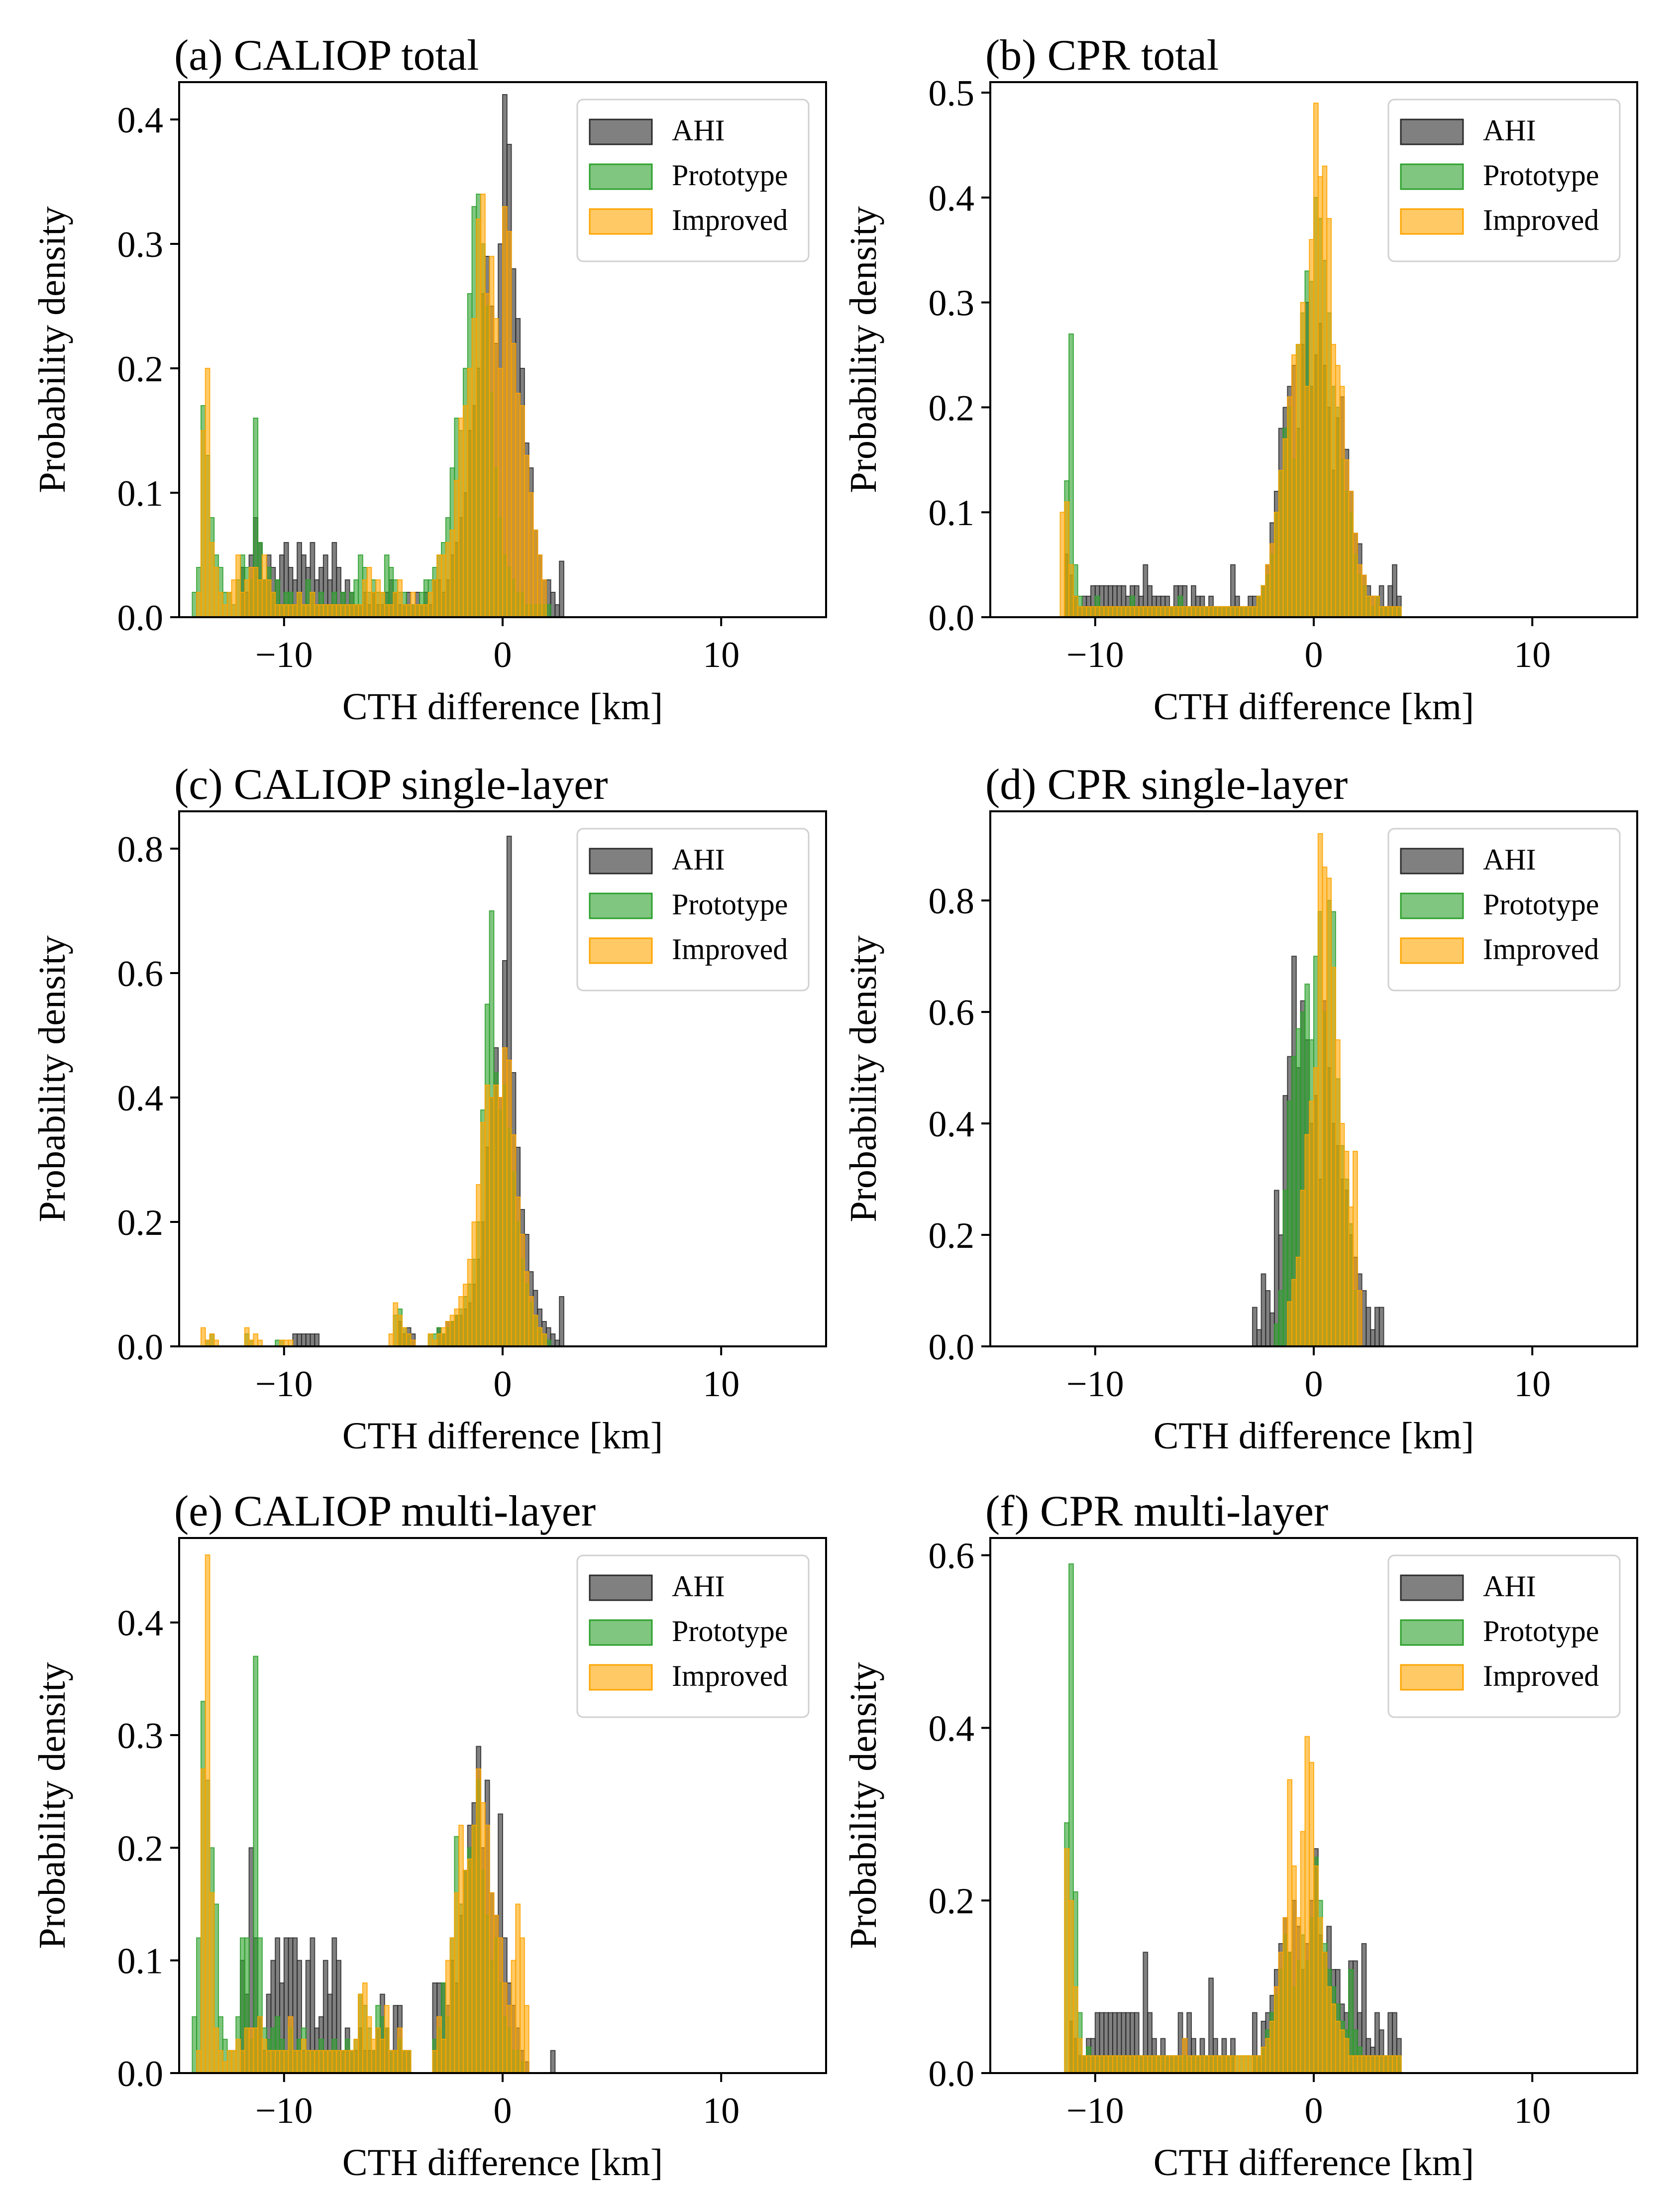 This screenshot has height=2196, width=1680. What do you see at coordinates (1276, 1335) in the screenshot?
I see `bar-prototype` at bounding box center [1276, 1335].